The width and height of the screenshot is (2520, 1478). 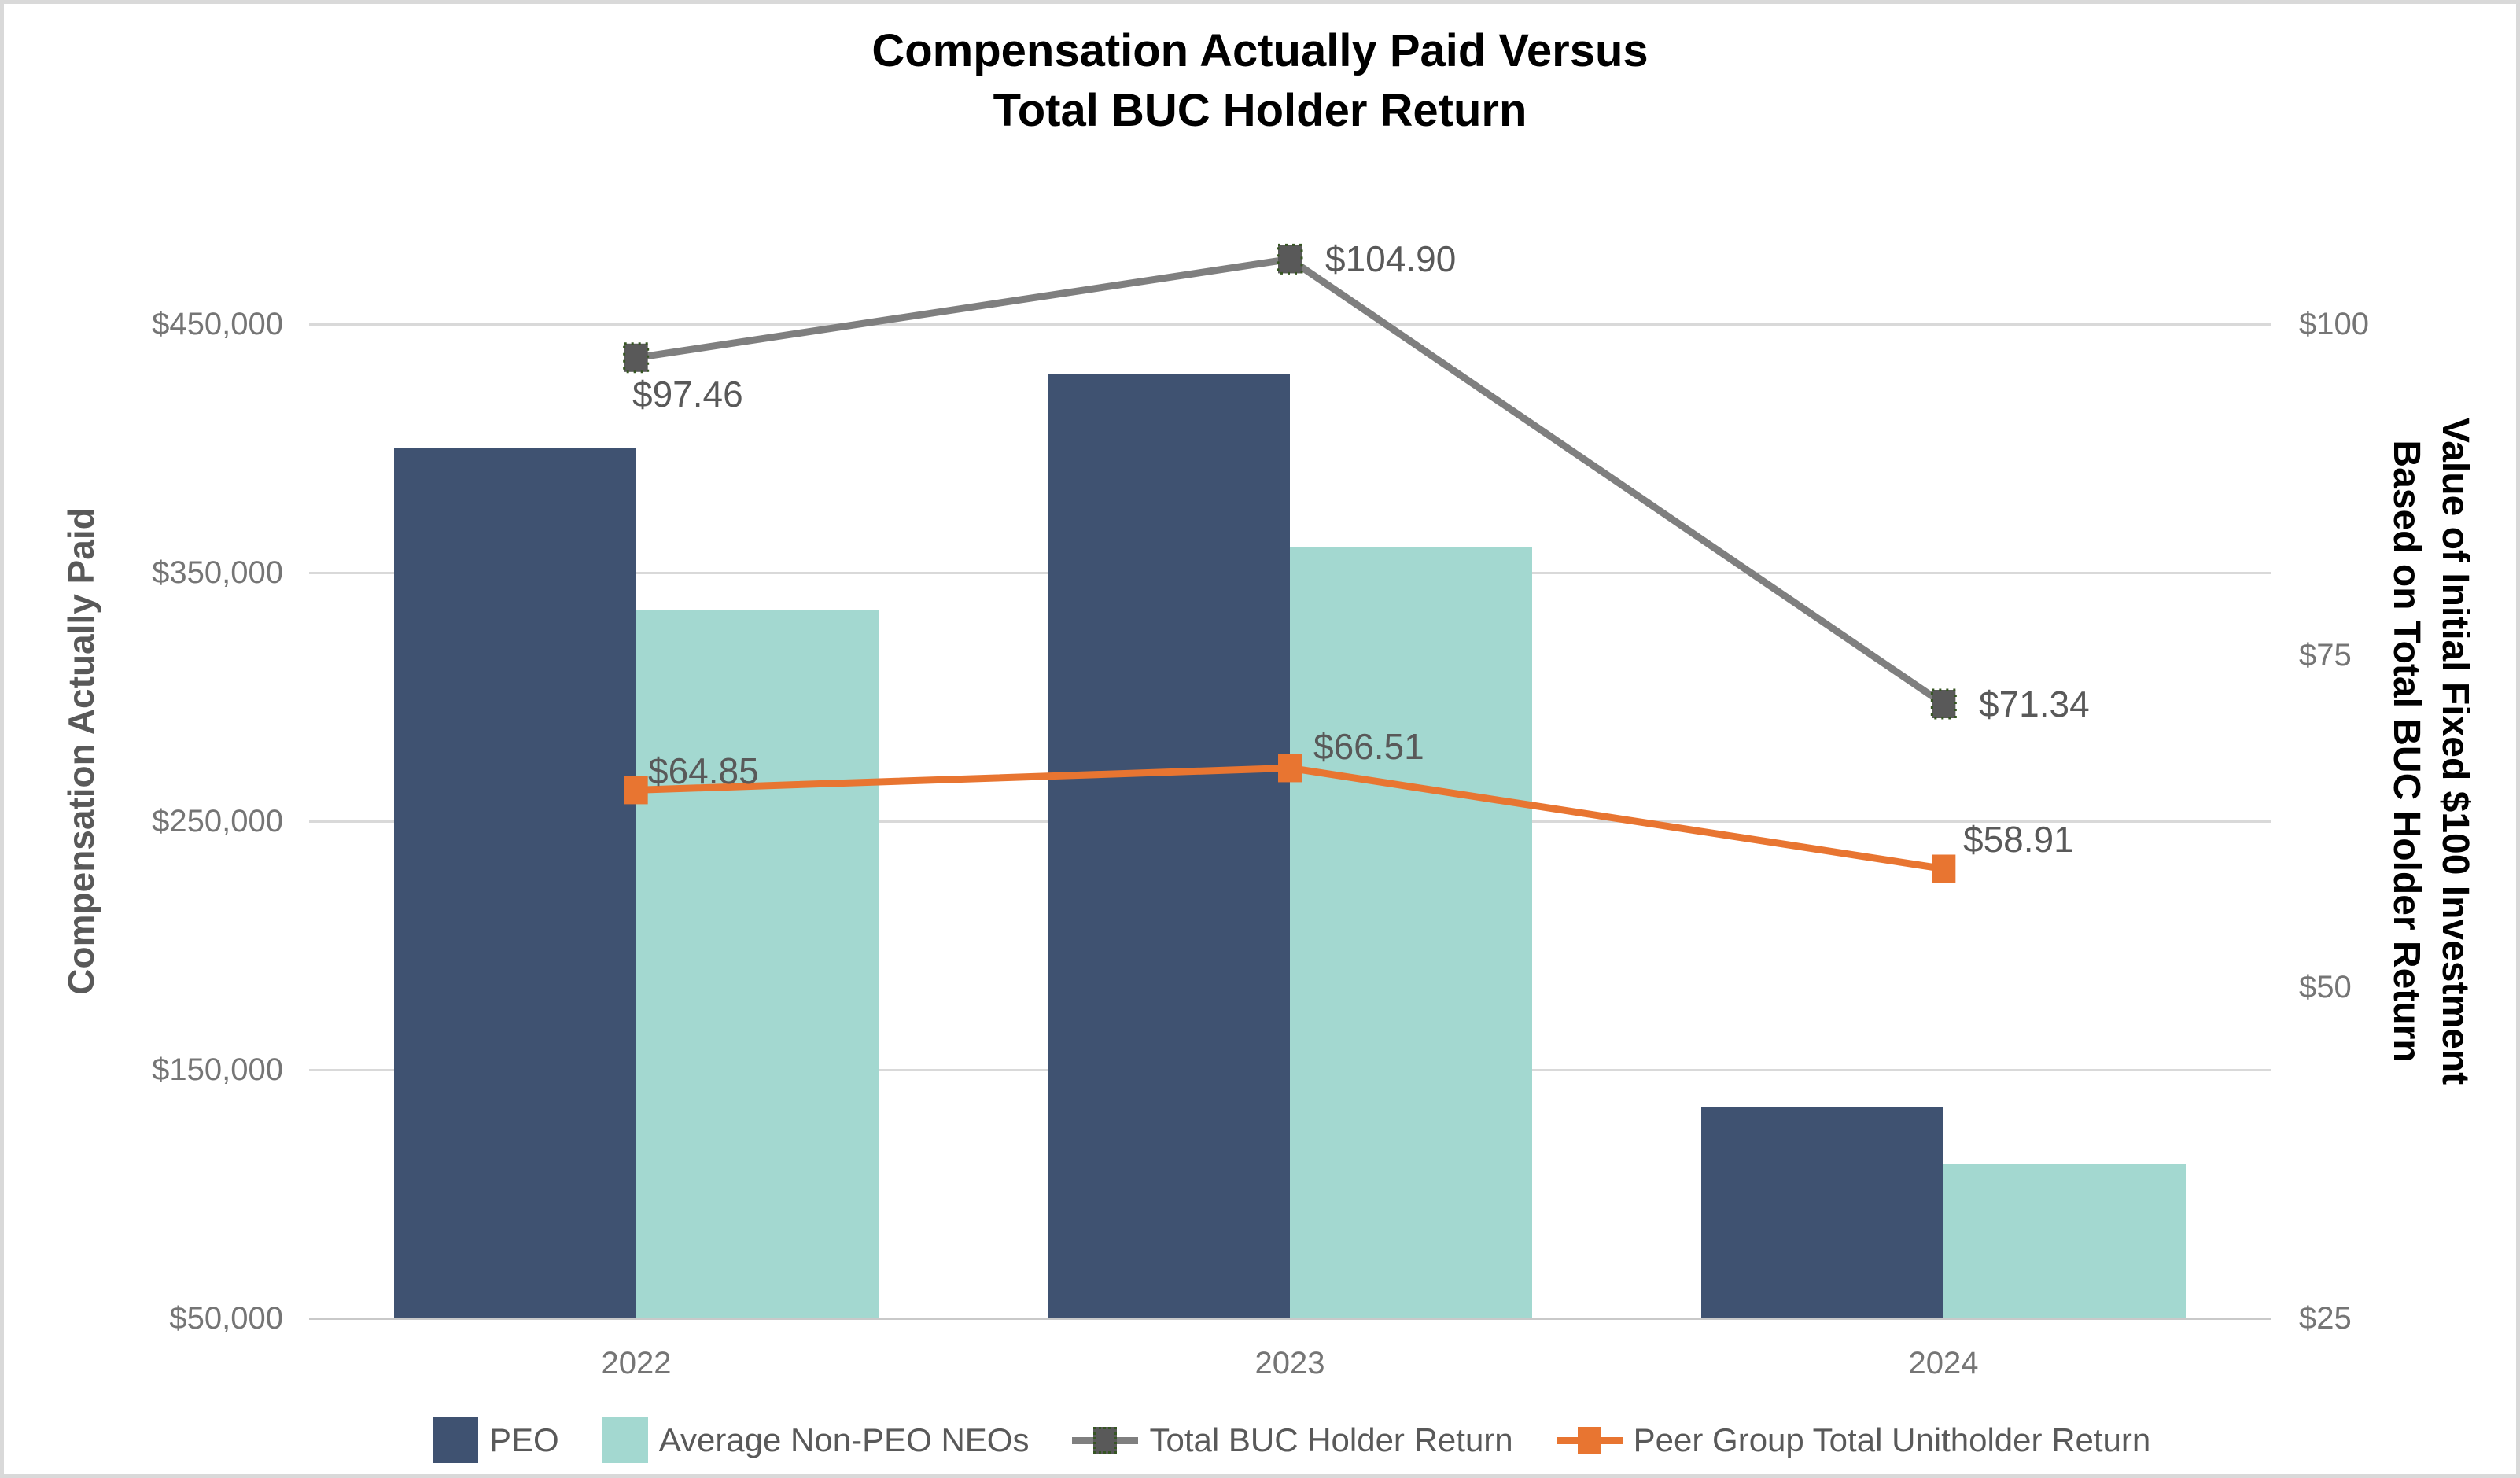 What do you see at coordinates (1260, 110) in the screenshot?
I see `chart-title-line2: Total BUC Holder Return` at bounding box center [1260, 110].